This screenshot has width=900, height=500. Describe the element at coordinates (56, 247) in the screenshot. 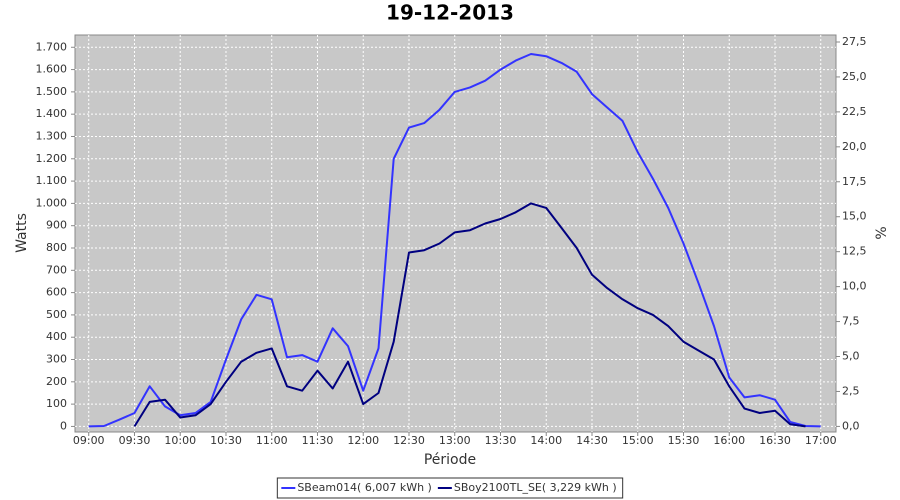

I see `y-tick-label: 800` at that location.